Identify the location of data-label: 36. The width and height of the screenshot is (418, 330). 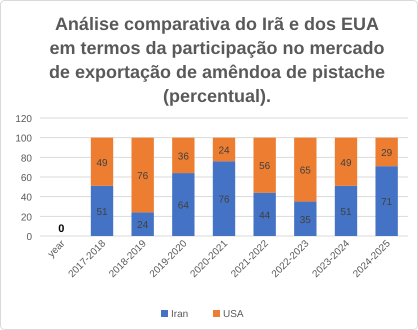
(184, 156).